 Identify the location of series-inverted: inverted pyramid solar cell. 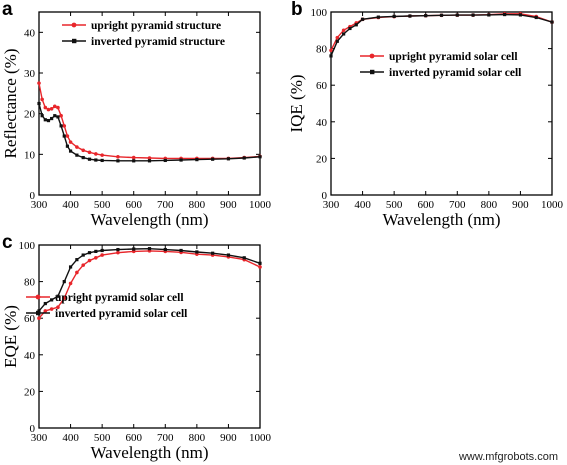
(144, 283).